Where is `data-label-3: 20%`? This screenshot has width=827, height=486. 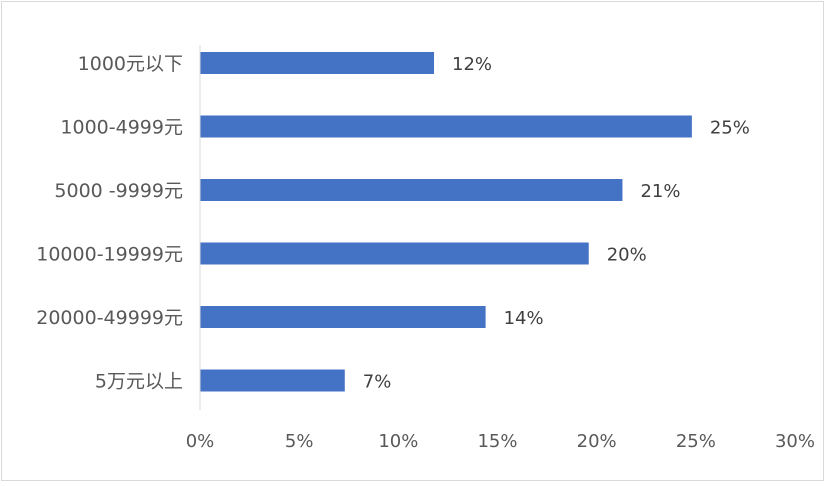
data-label-3: 20% is located at coordinates (627, 255).